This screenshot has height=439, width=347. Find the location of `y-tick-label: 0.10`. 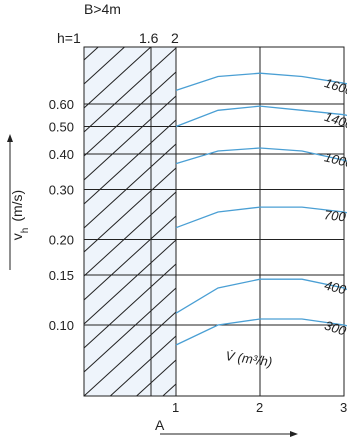

y-tick-label: 0.10 is located at coordinates (61, 325).